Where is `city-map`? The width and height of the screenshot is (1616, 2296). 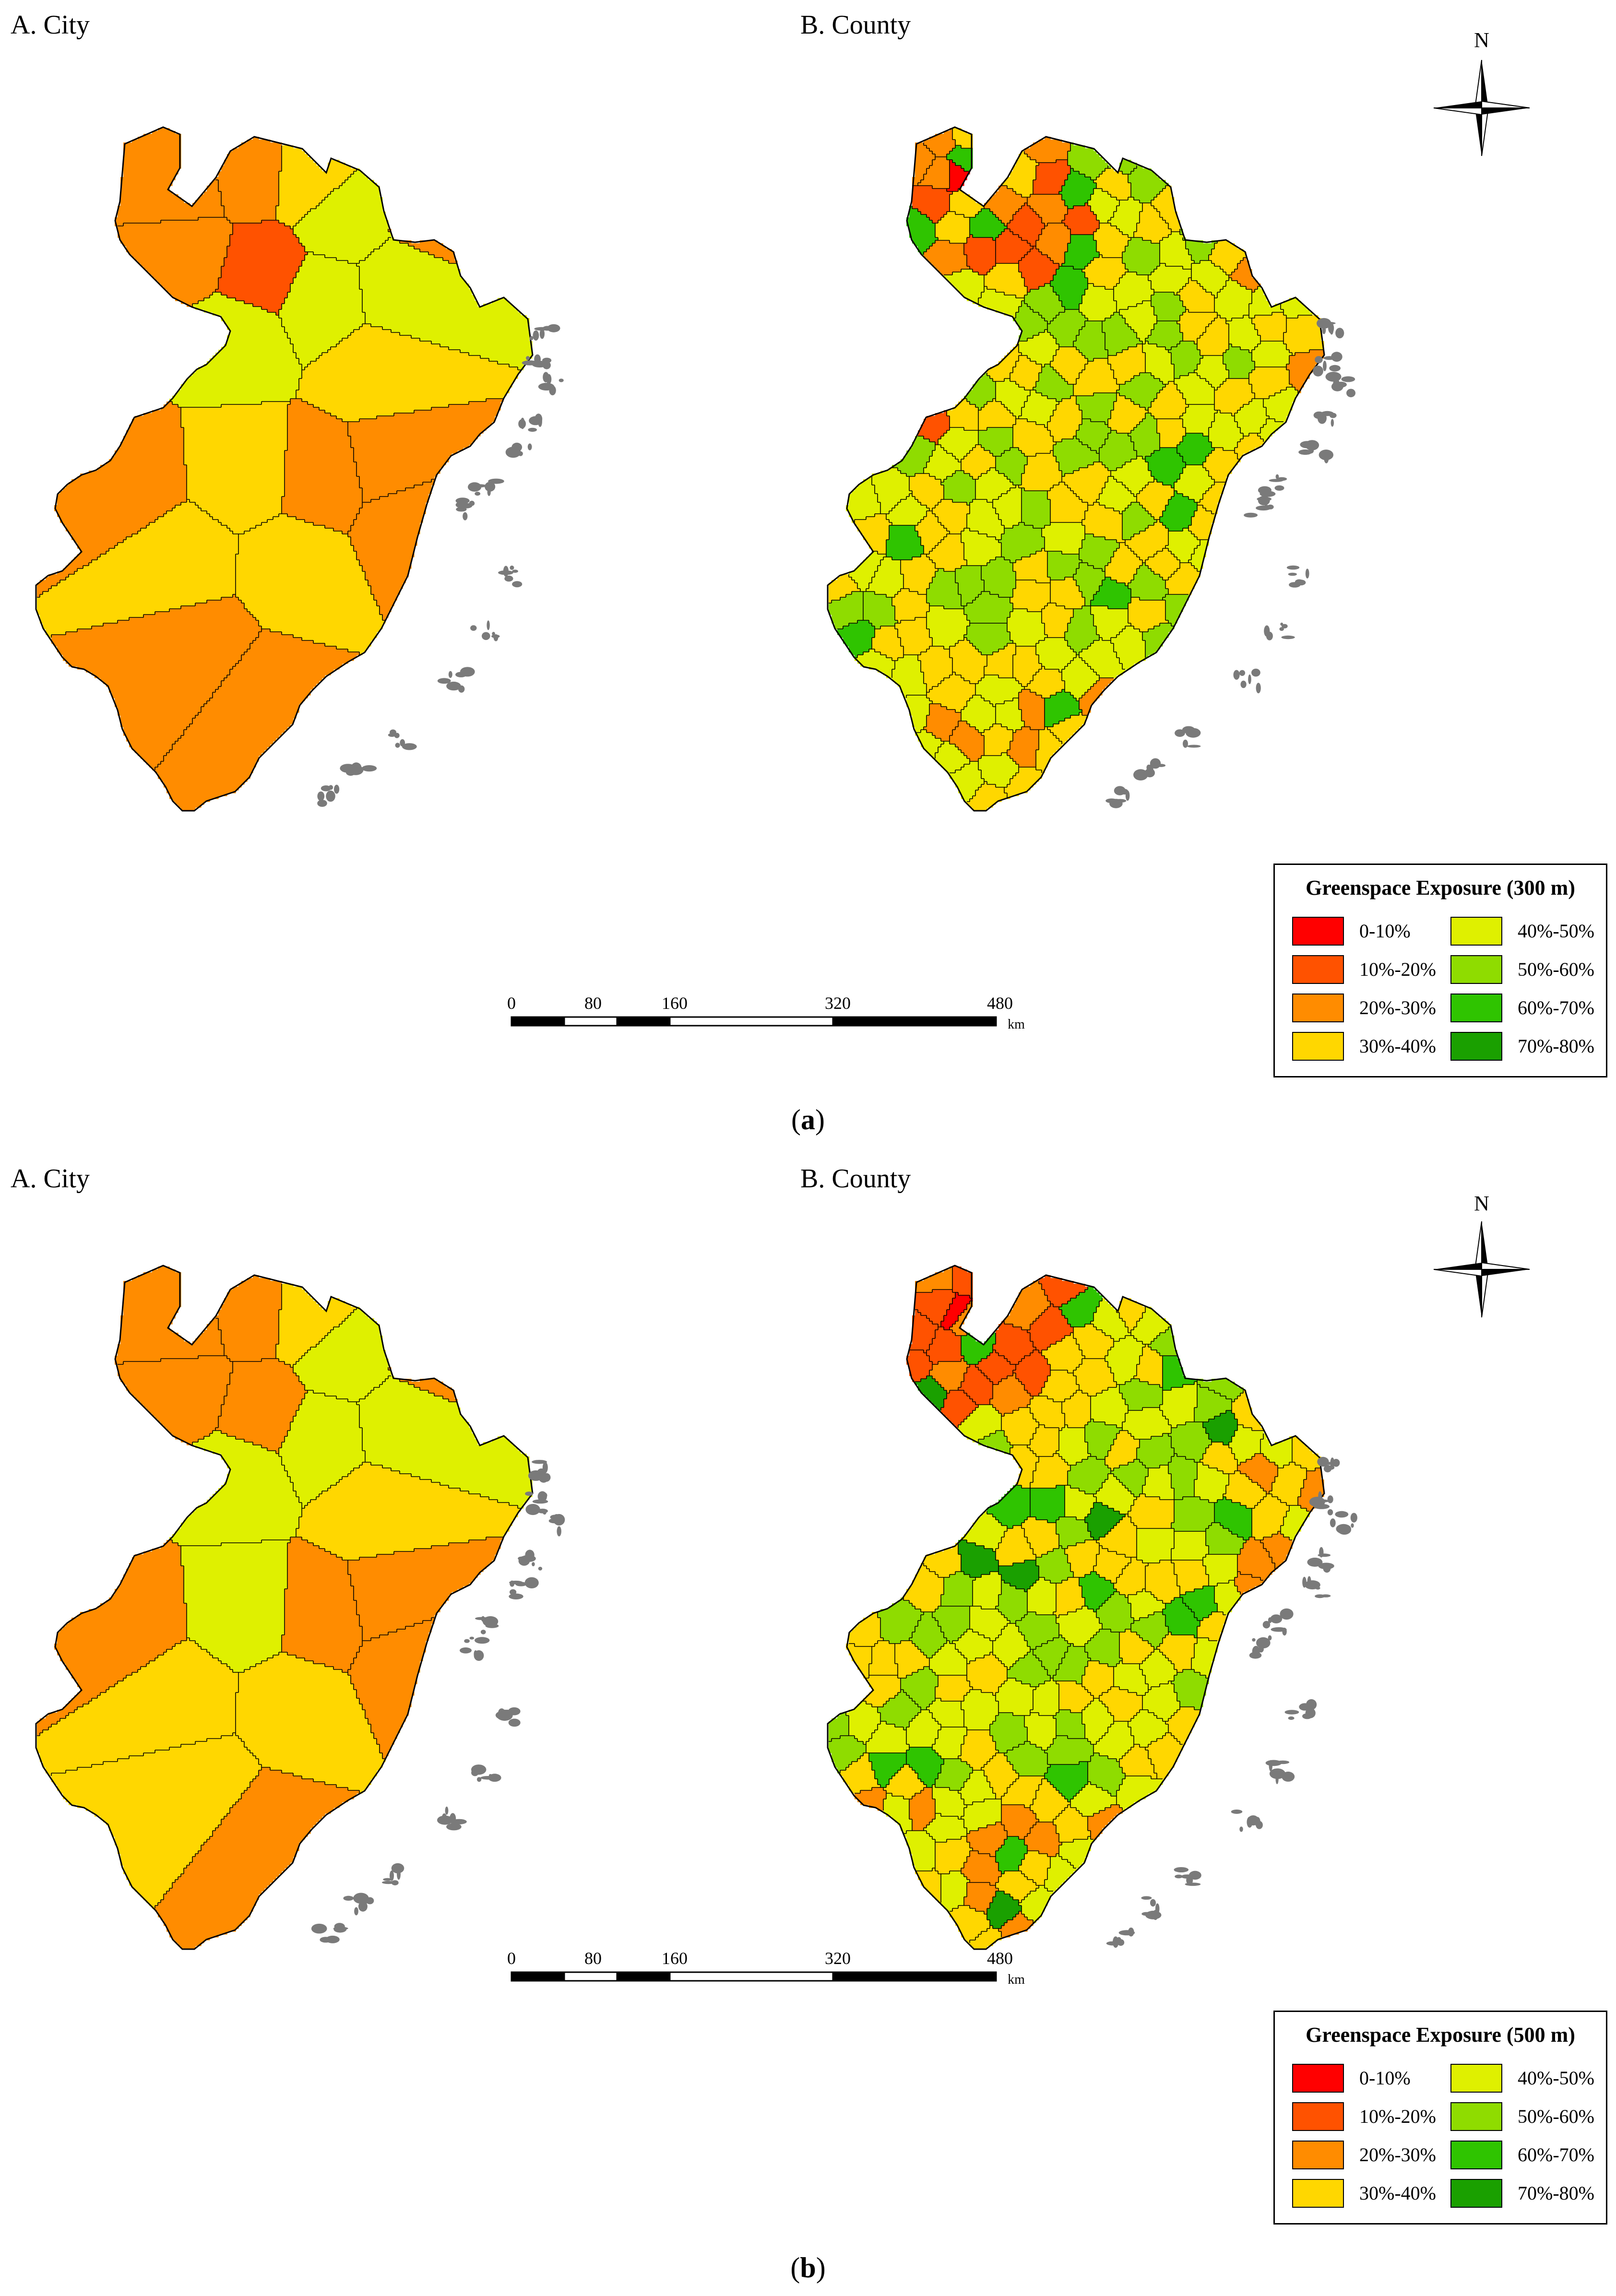 city-map is located at coordinates (300, 1607).